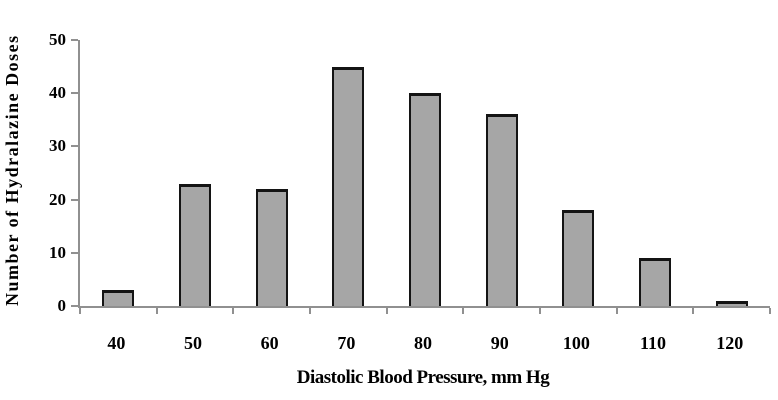 This screenshot has height=400, width=778. Describe the element at coordinates (576, 343) in the screenshot. I see `x-tick-label: 100` at that location.